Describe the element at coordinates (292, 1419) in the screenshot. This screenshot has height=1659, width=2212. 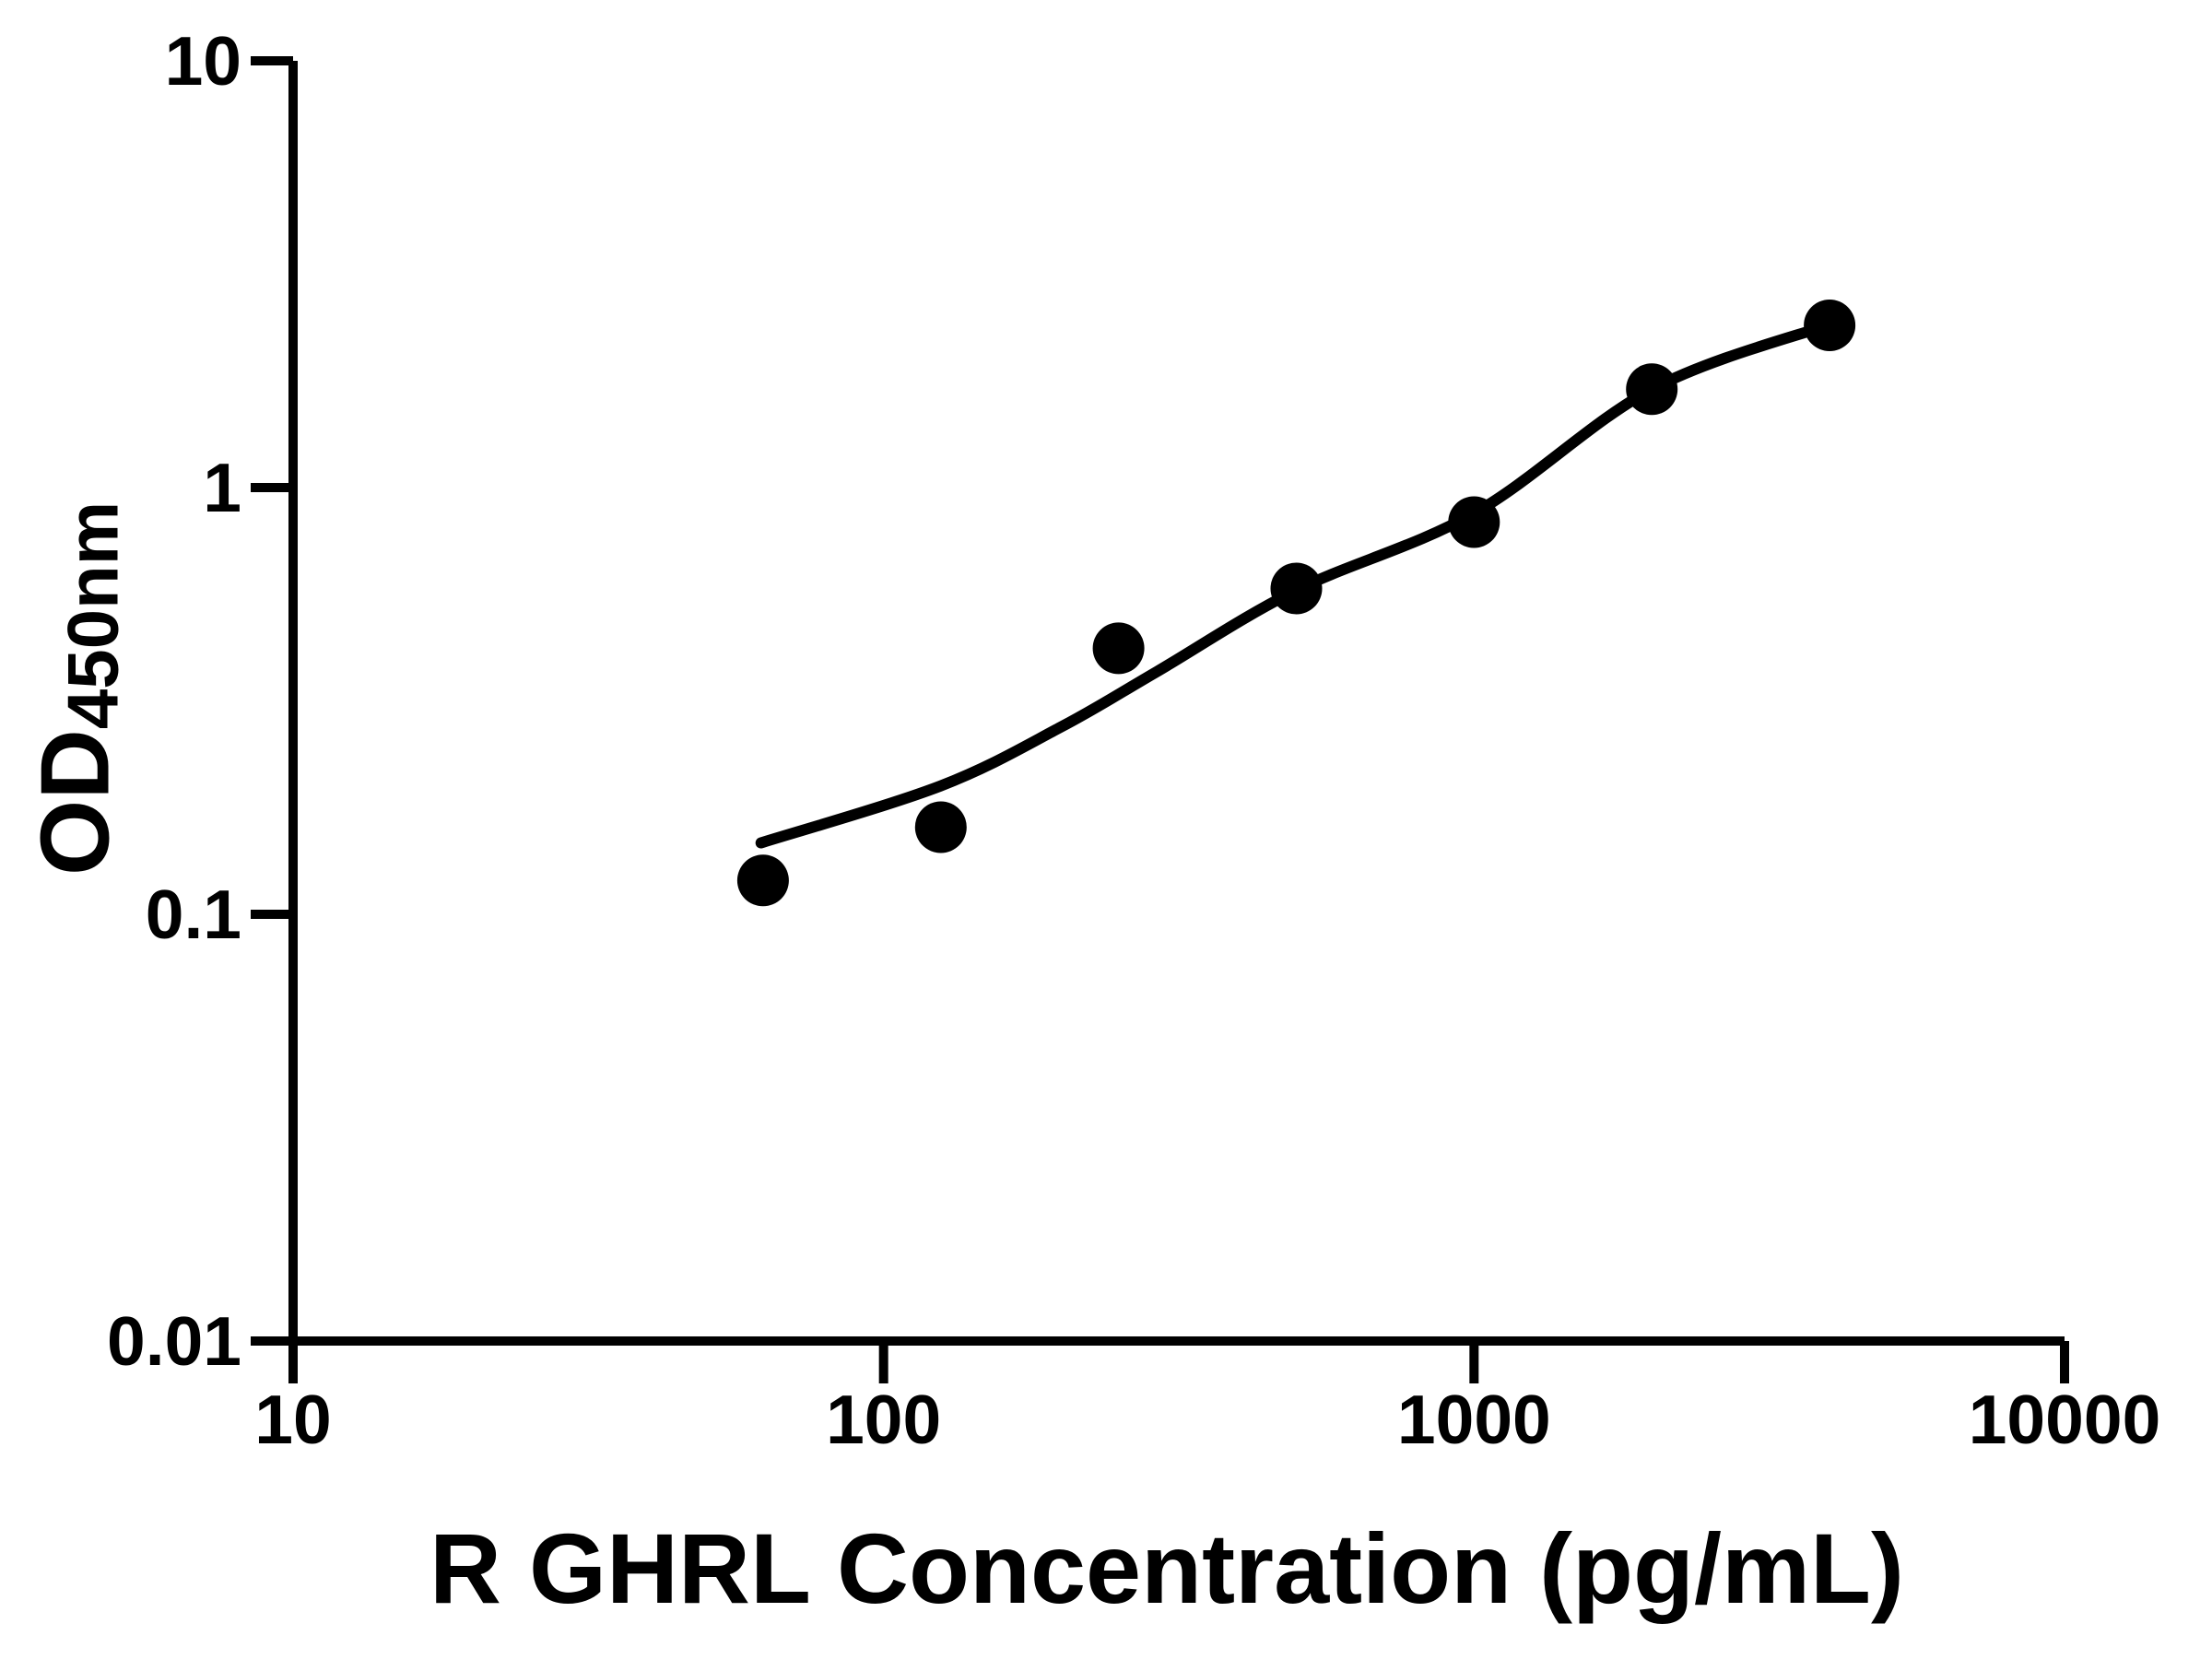
I see `x-tick-label: 10` at that location.